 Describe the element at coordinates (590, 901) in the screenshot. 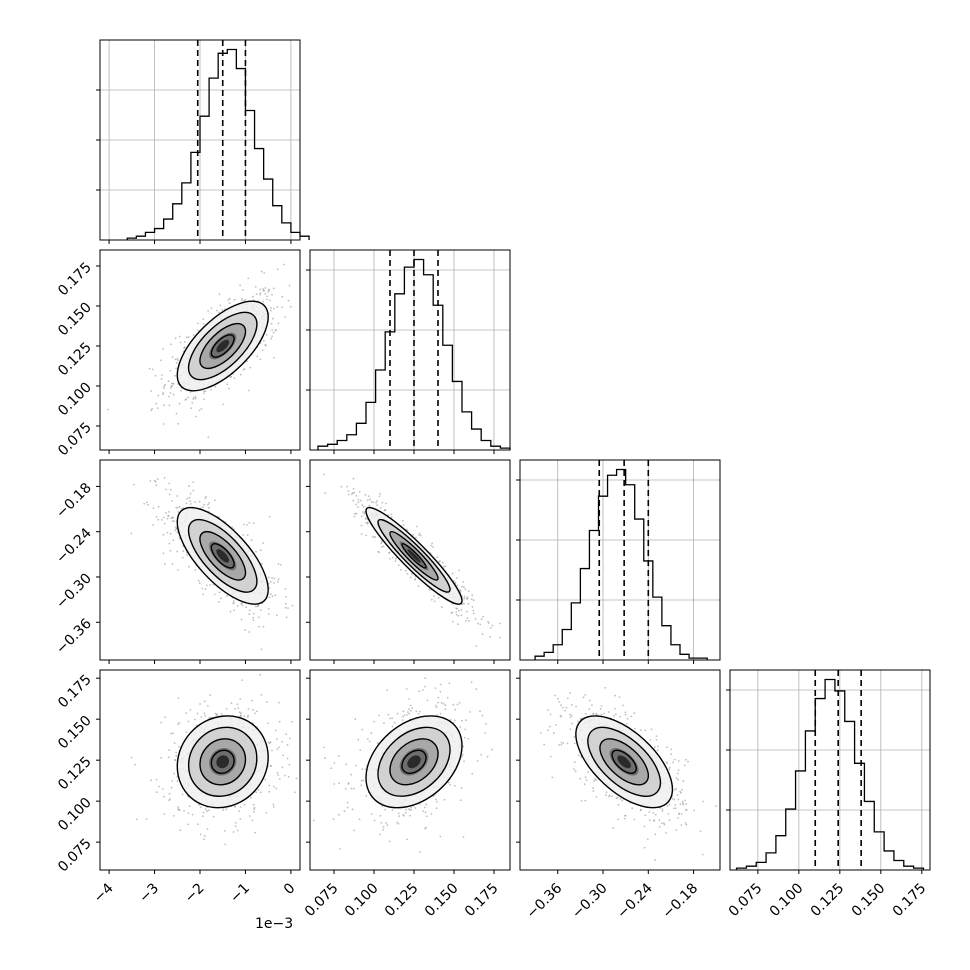

I see `x-tick-label: −0.30` at that location.